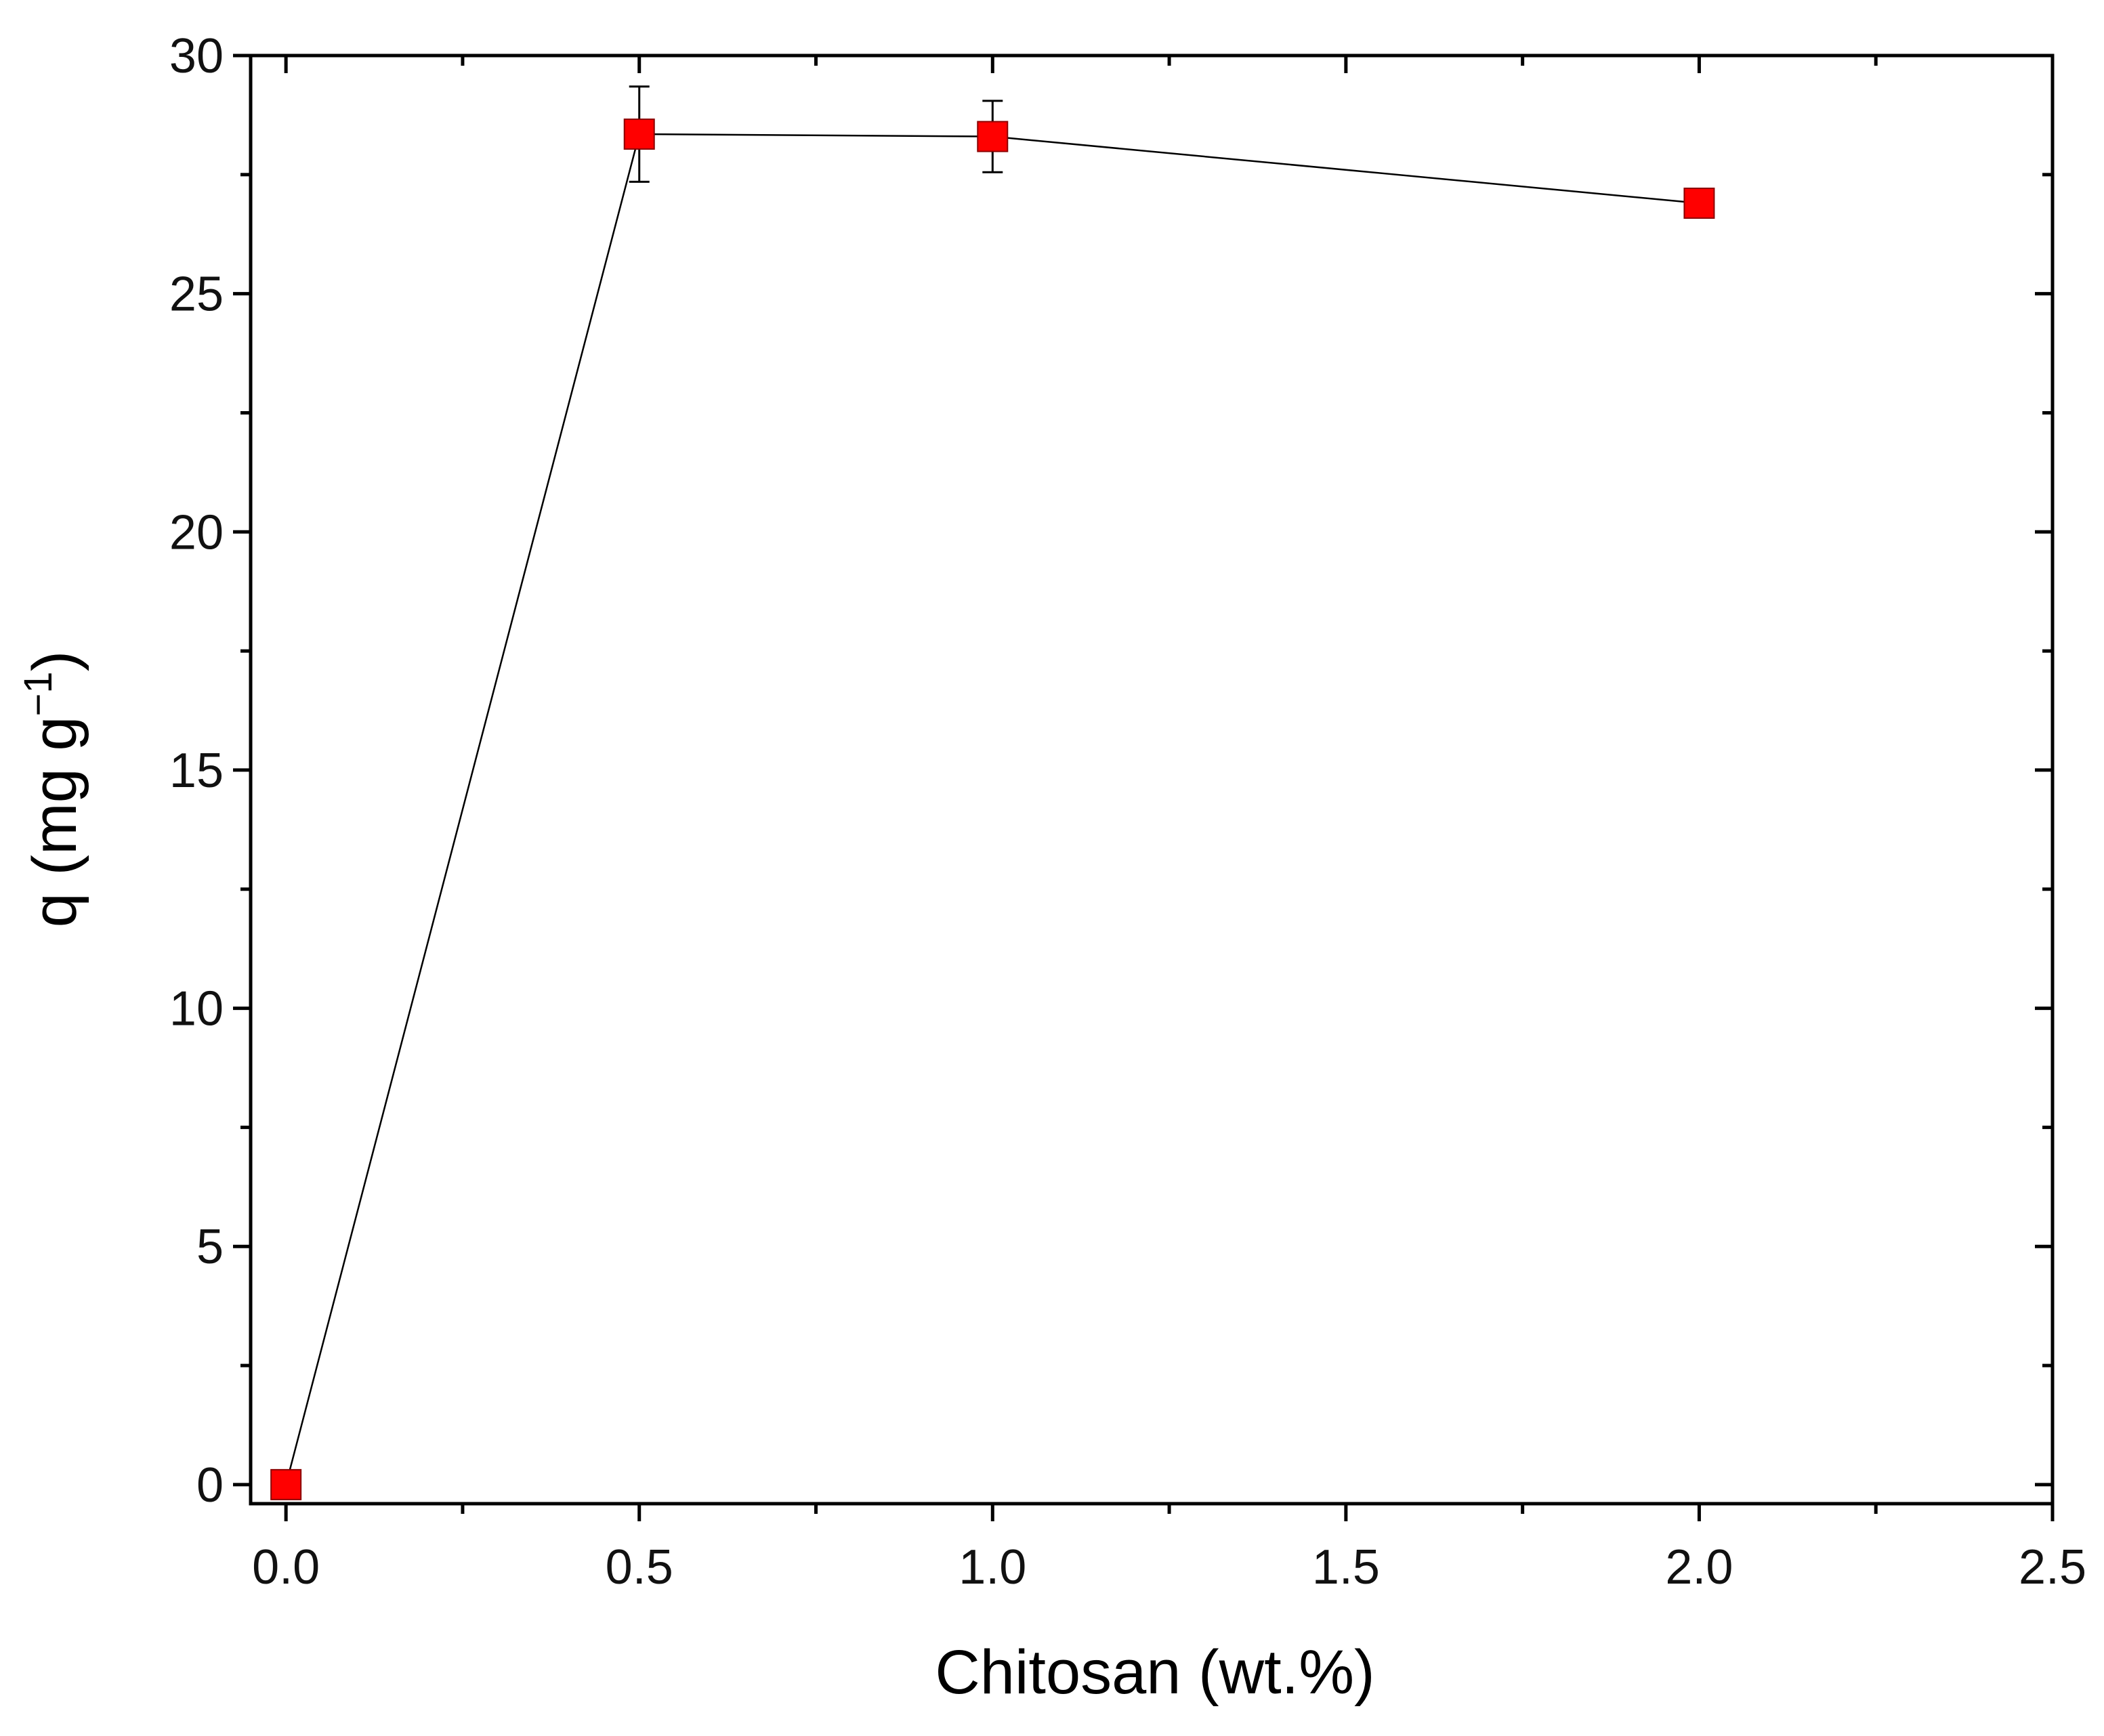 The height and width of the screenshot is (1736, 2104). What do you see at coordinates (38, 693) in the screenshot?
I see `y-axis-title-superscript: −1` at bounding box center [38, 693].